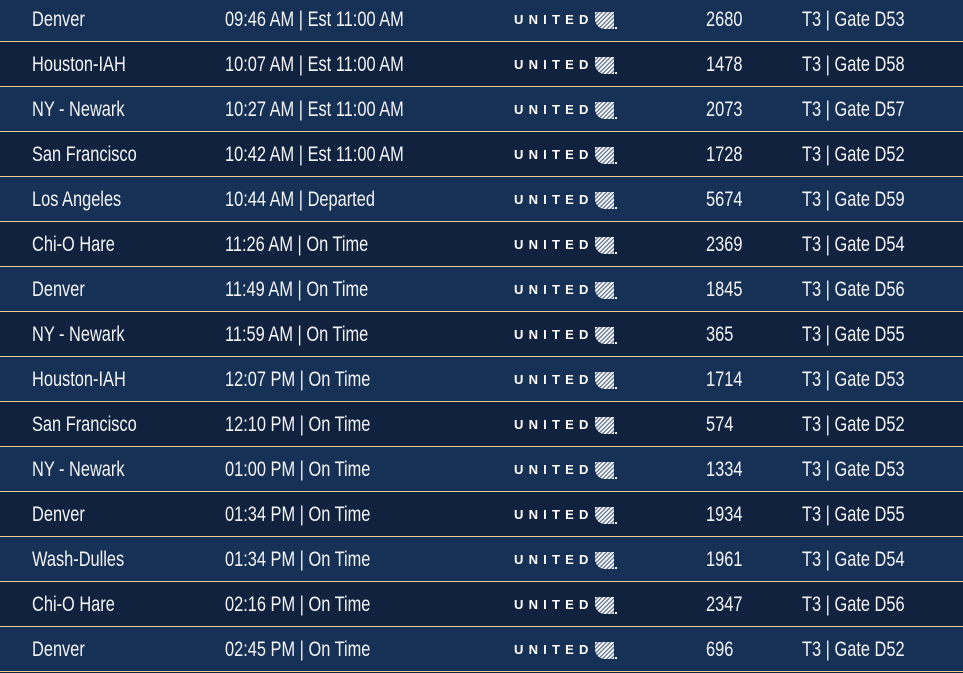 The height and width of the screenshot is (673, 963). Describe the element at coordinates (297, 334) in the screenshot. I see `departure-time-status: 11:59 AM | On Time` at that location.